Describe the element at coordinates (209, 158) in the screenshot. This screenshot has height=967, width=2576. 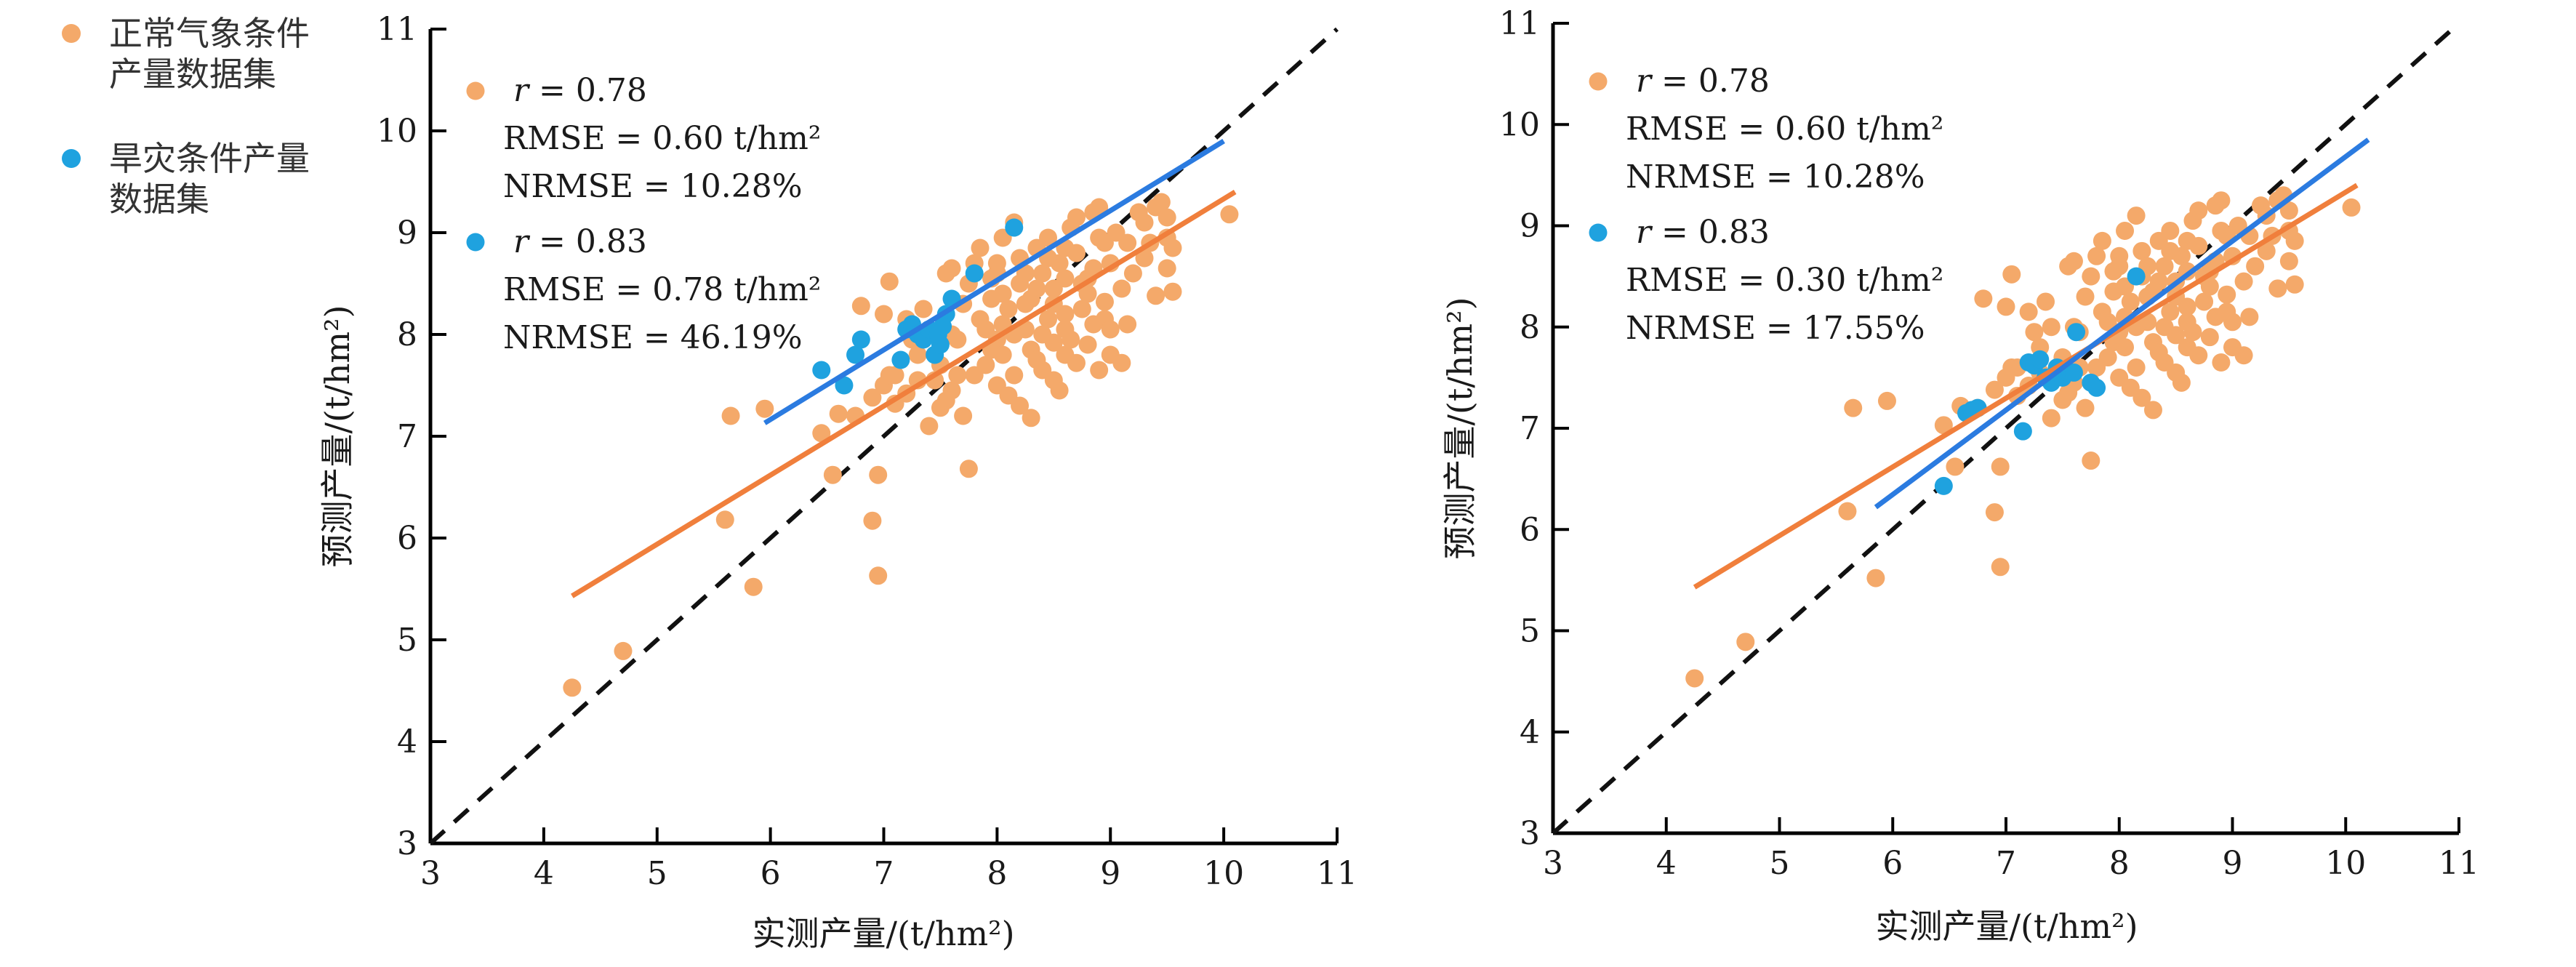
I see `legend-drought-label-line1: 旱灾条件产量` at that location.